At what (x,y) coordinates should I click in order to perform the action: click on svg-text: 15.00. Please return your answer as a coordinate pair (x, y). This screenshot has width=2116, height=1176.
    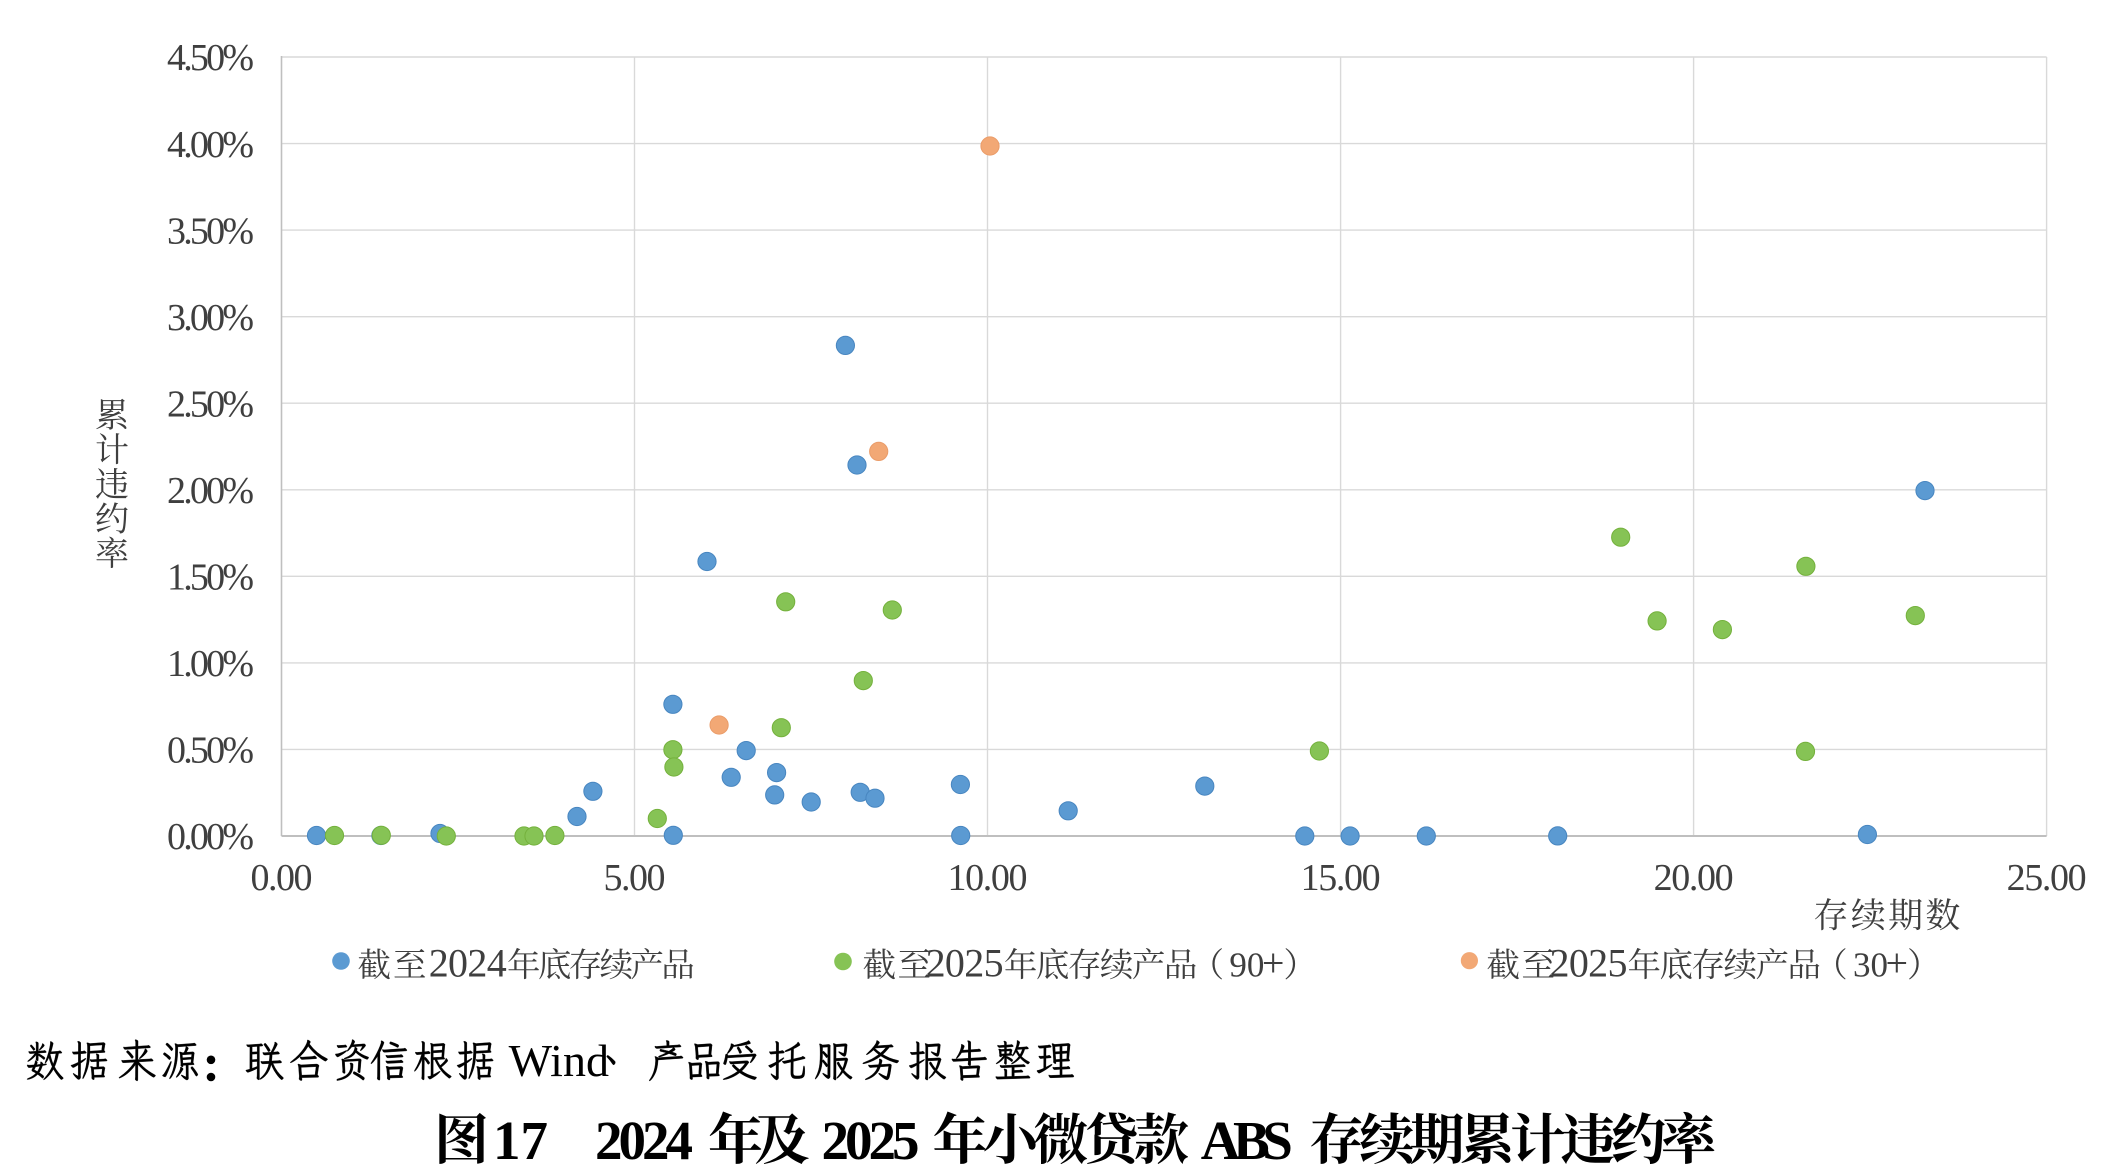
    Looking at the image, I should click on (1341, 878).